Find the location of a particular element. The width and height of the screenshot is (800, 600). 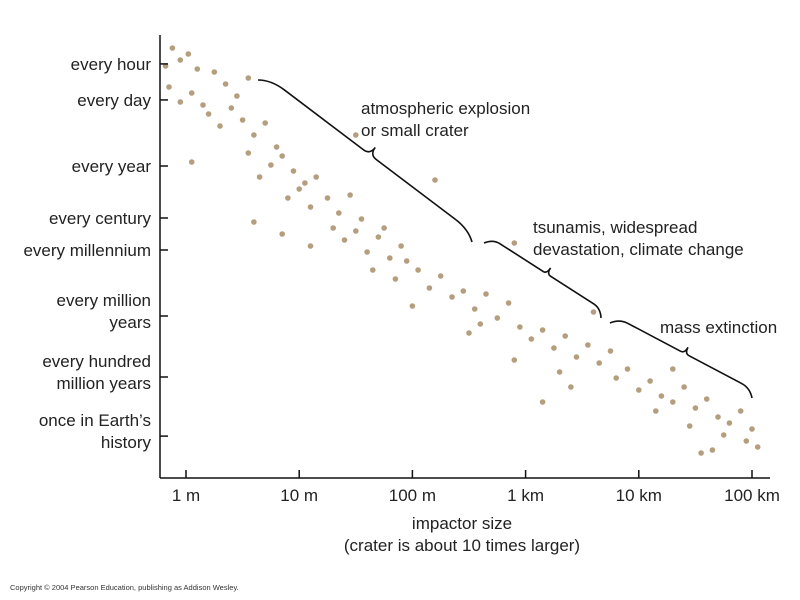

y-tick-label: history is located at coordinates (126, 442).